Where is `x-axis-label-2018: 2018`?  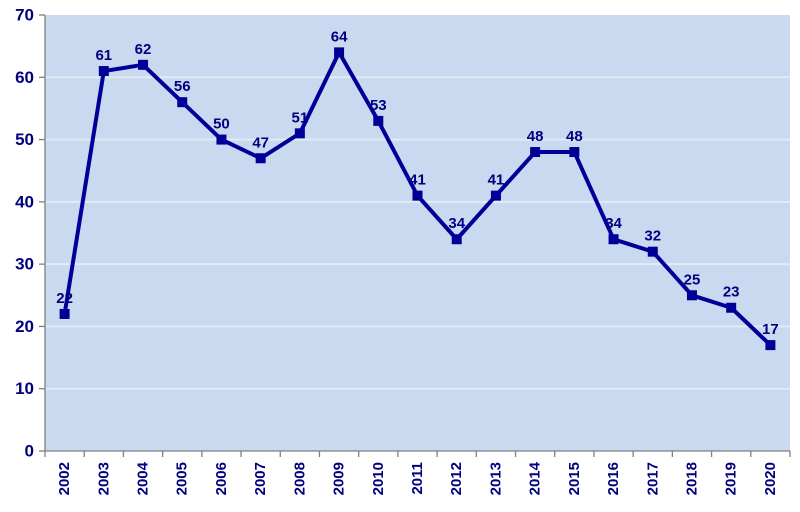 x-axis-label-2018: 2018 is located at coordinates (691, 478).